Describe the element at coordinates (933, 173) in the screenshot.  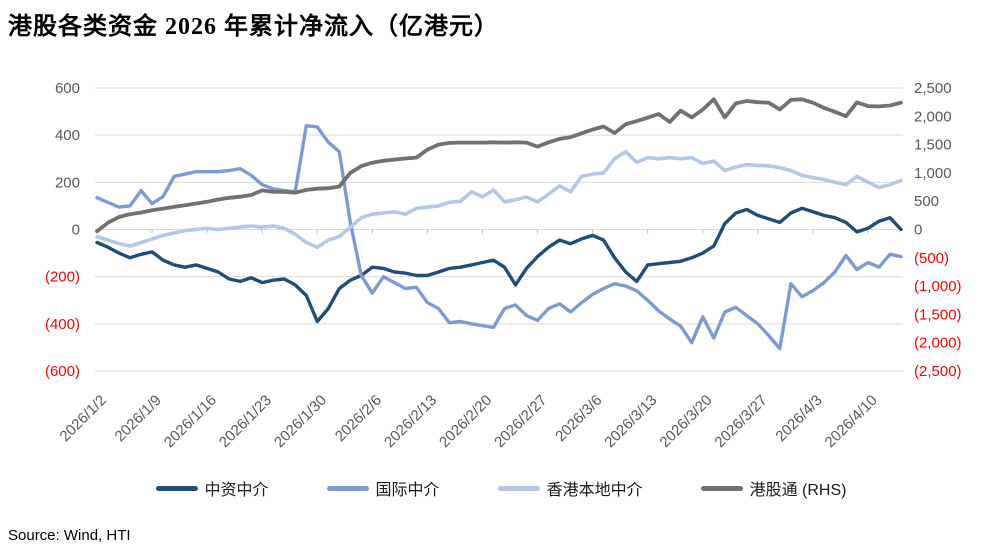
I see `y-axis-label-right: 1,000` at that location.